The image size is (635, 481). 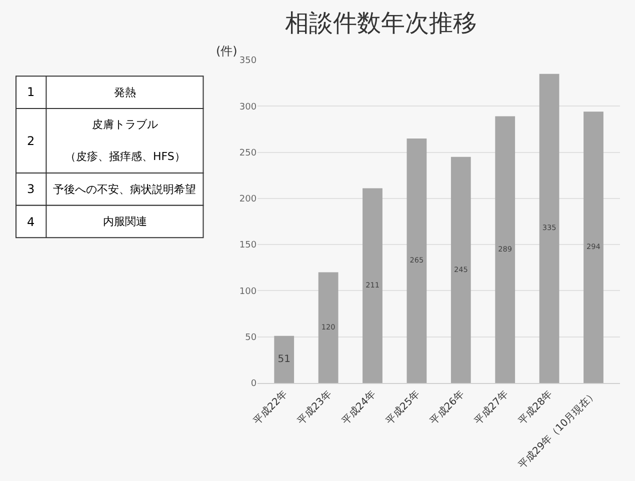 I want to click on data-label: 120, so click(x=328, y=327).